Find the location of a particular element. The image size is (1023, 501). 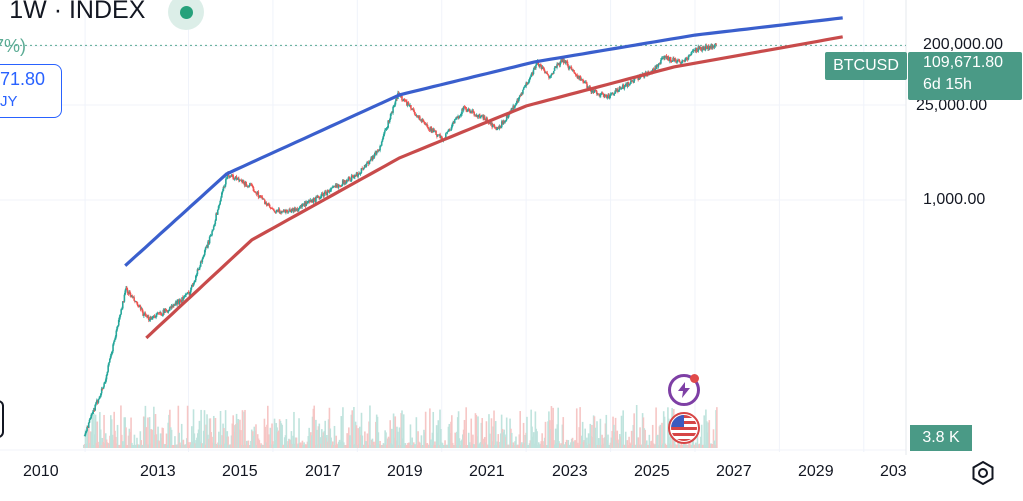

settings-gear-icon is located at coordinates (983, 473).